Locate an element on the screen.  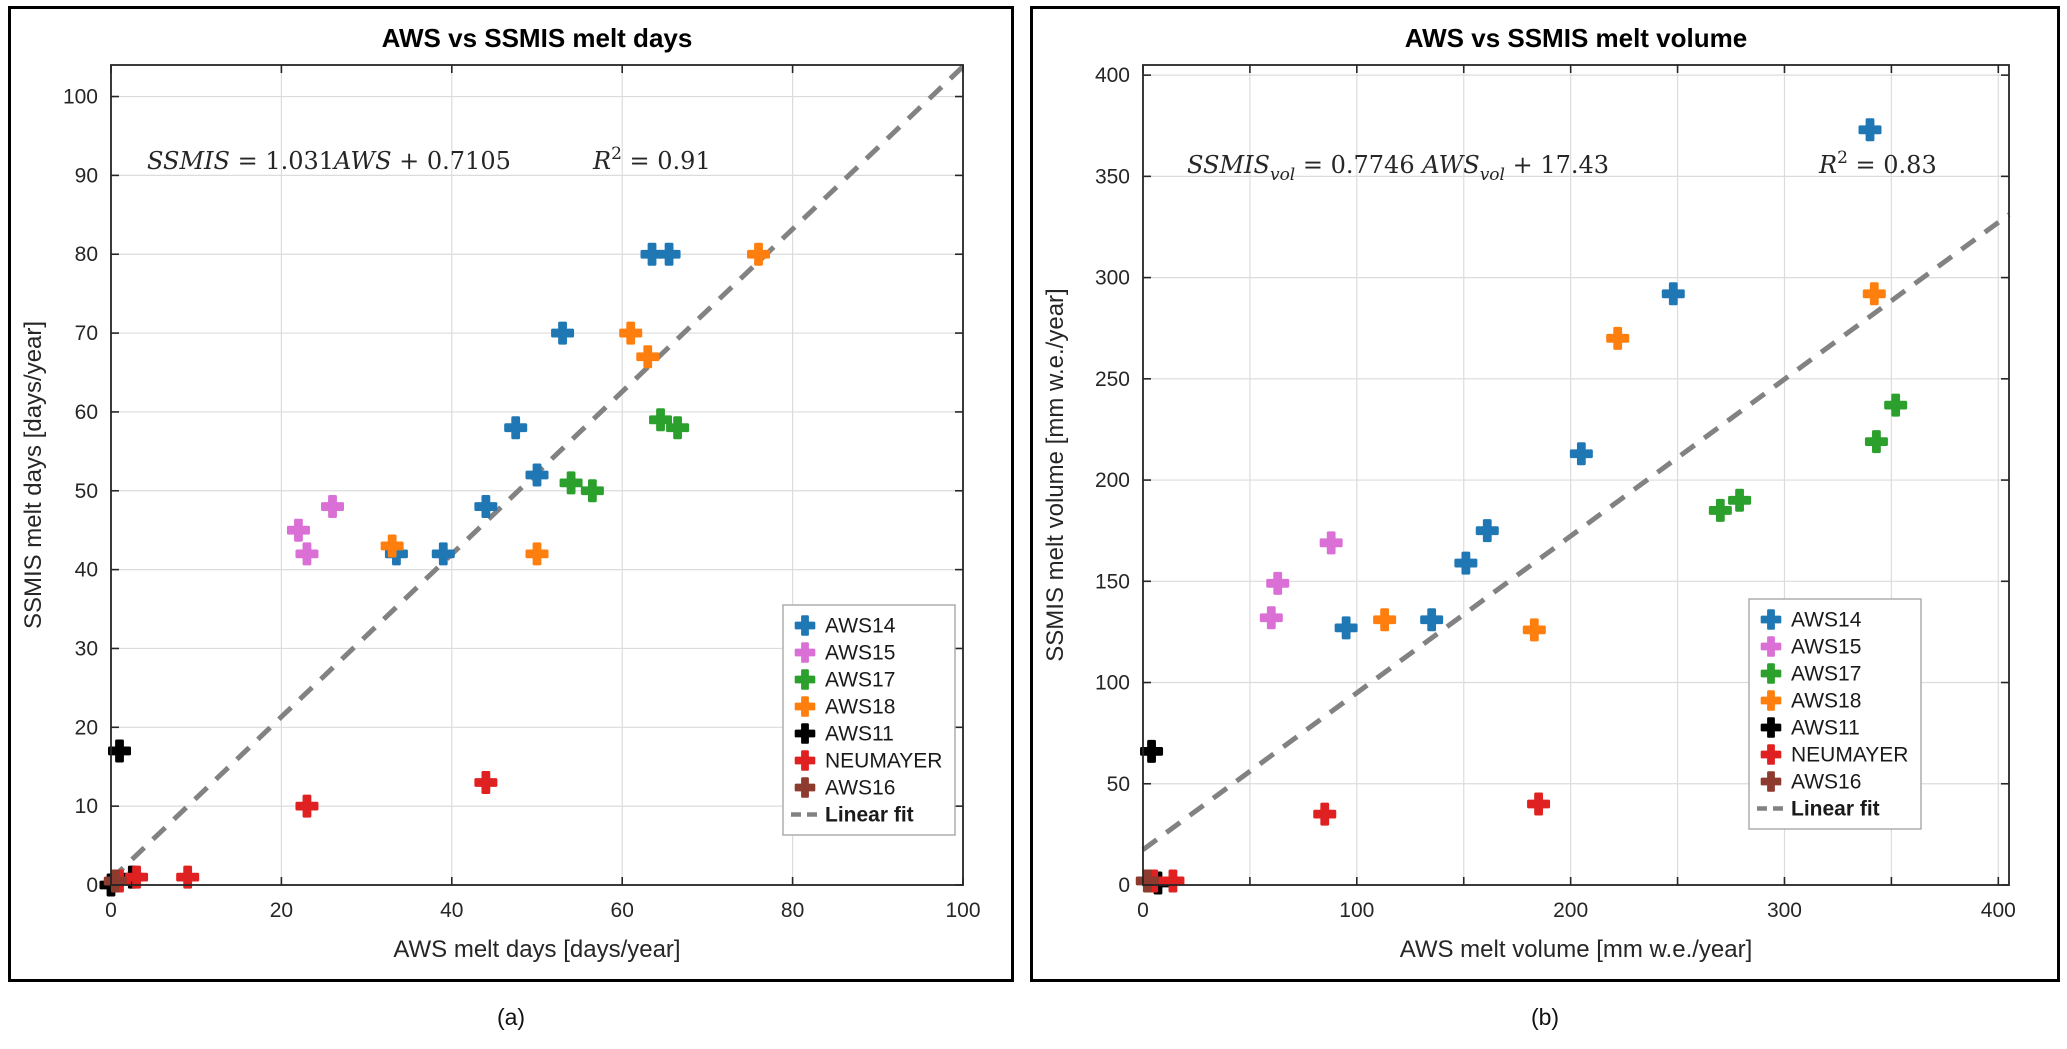
legend-entry-AWS11: AWS11 is located at coordinates (1810, 728).